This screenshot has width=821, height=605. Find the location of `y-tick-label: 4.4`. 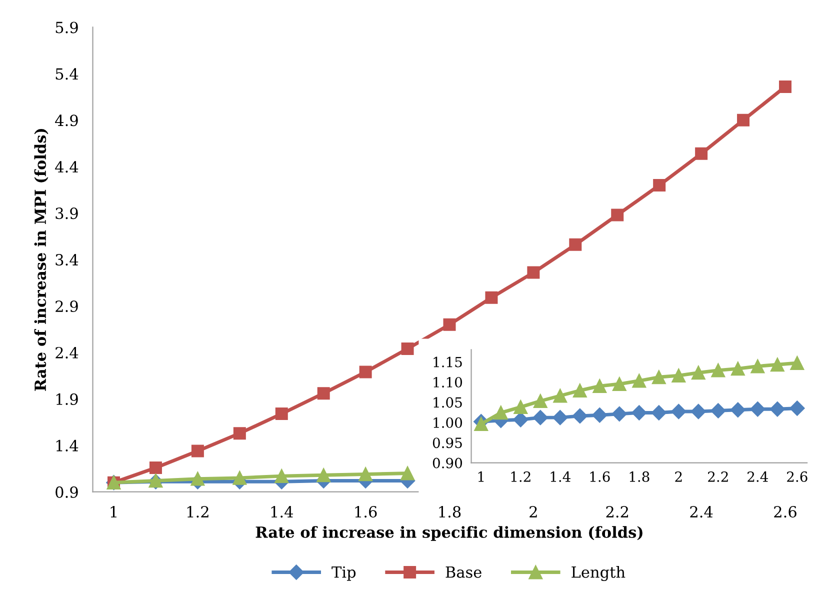

y-tick-label: 4.4 is located at coordinates (66, 167).